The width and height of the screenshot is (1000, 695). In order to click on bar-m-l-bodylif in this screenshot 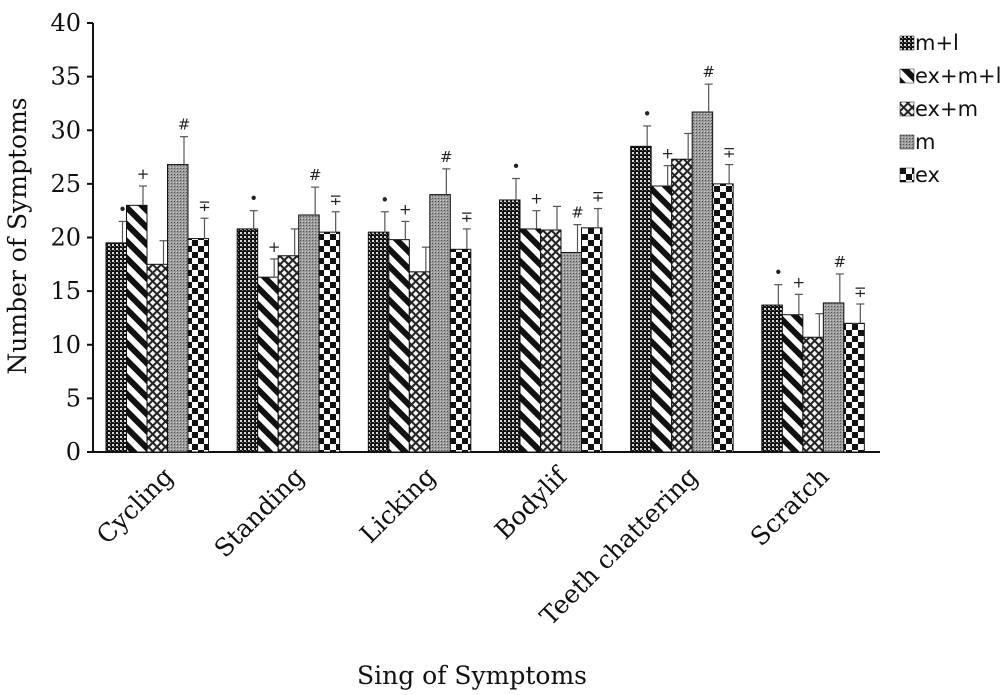, I will do `click(510, 326)`.